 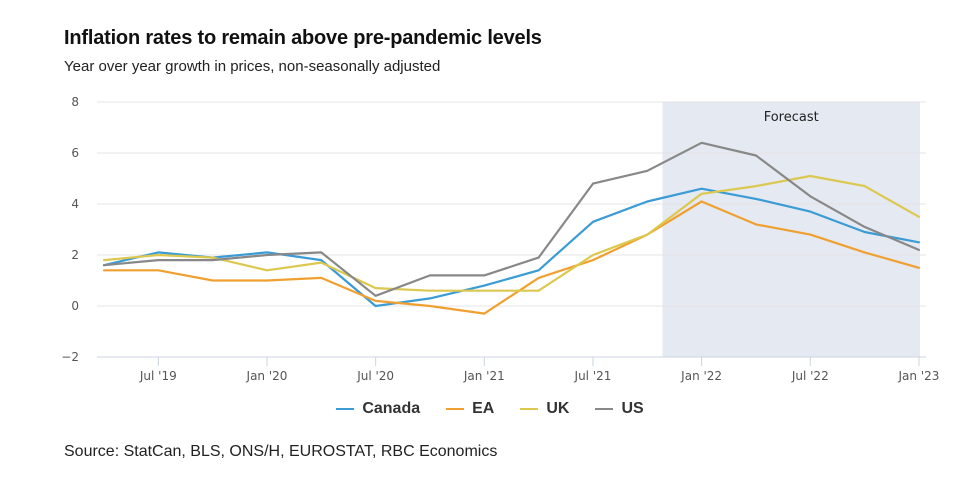 What do you see at coordinates (632, 408) in the screenshot?
I see `legend-label: US` at bounding box center [632, 408].